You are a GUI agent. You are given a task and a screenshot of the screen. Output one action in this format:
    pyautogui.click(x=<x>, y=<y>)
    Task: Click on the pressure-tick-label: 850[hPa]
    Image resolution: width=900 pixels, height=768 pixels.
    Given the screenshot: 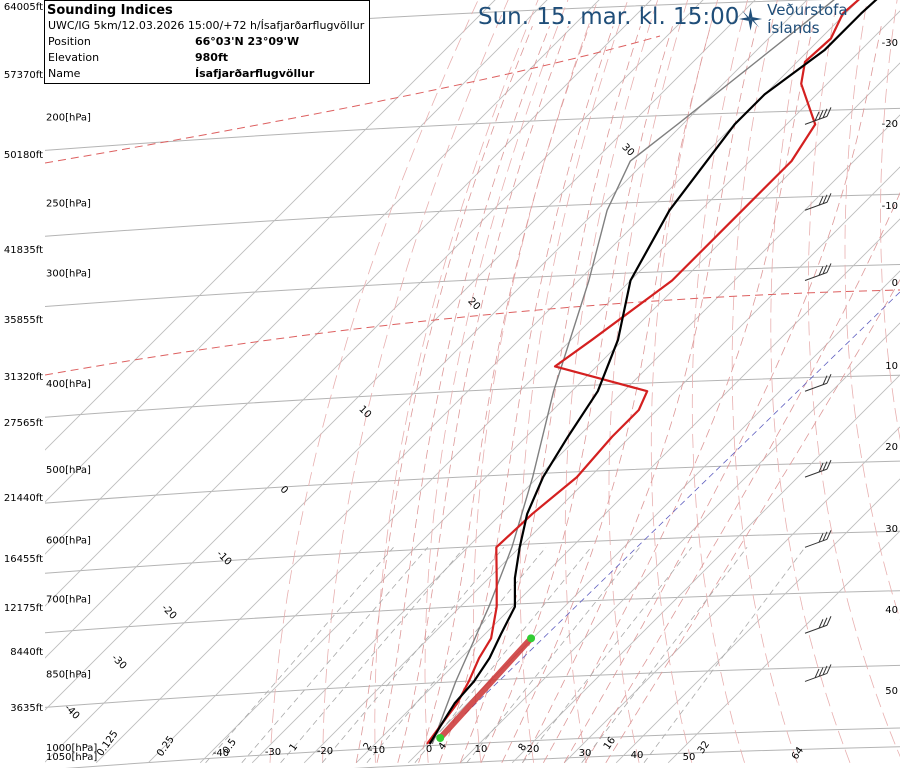 What is the action you would take?
    pyautogui.click(x=68, y=674)
    